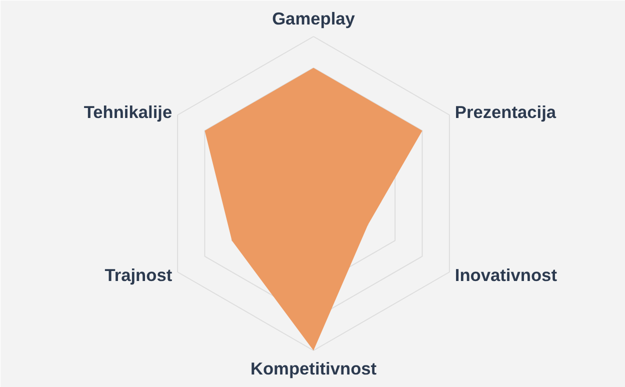 The image size is (625, 387). Describe the element at coordinates (314, 18) in the screenshot. I see `spoke-label: Gameplay` at that location.